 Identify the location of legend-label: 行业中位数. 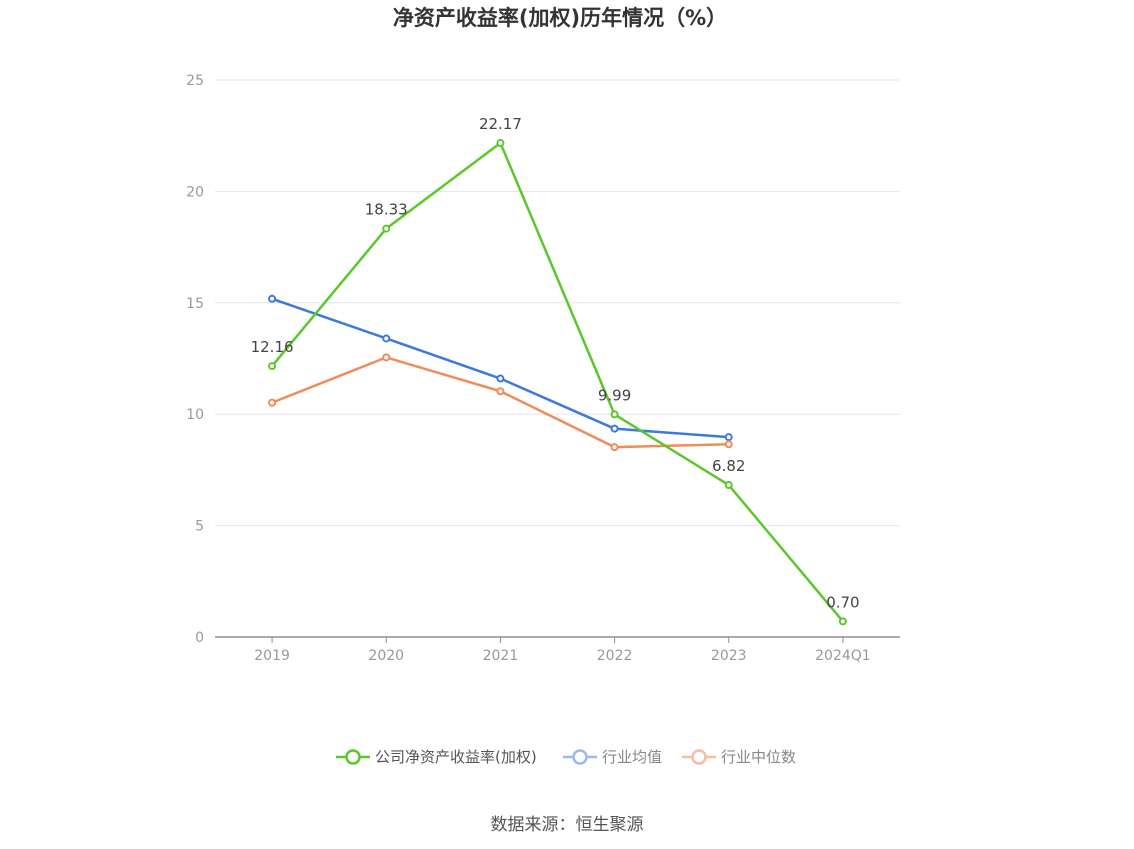
(758, 757).